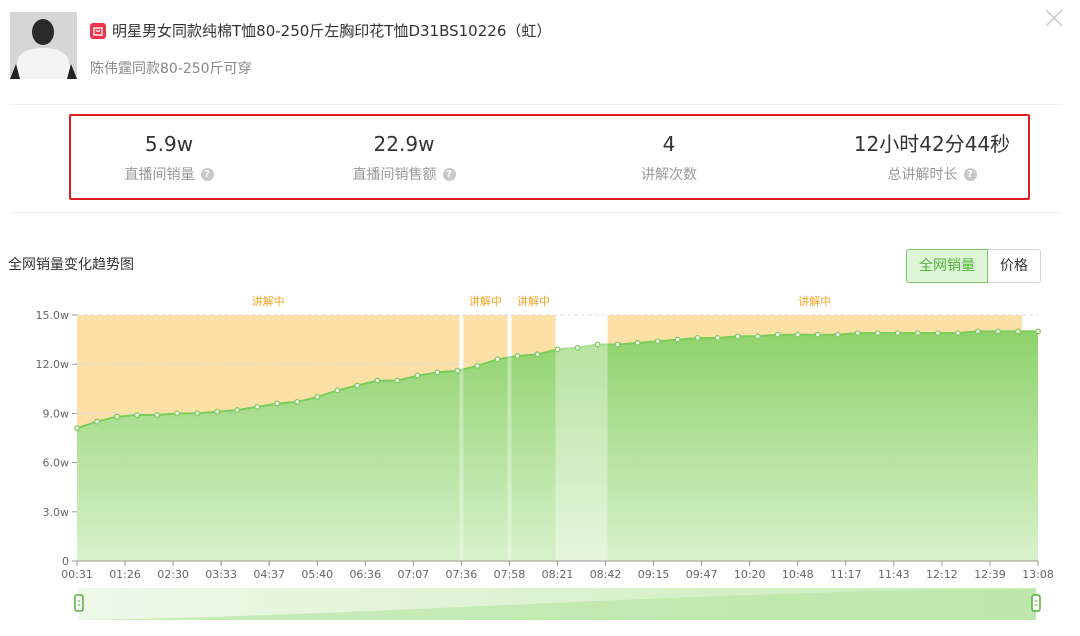  What do you see at coordinates (942, 574) in the screenshot?
I see `x-tick-label: 12:12` at bounding box center [942, 574].